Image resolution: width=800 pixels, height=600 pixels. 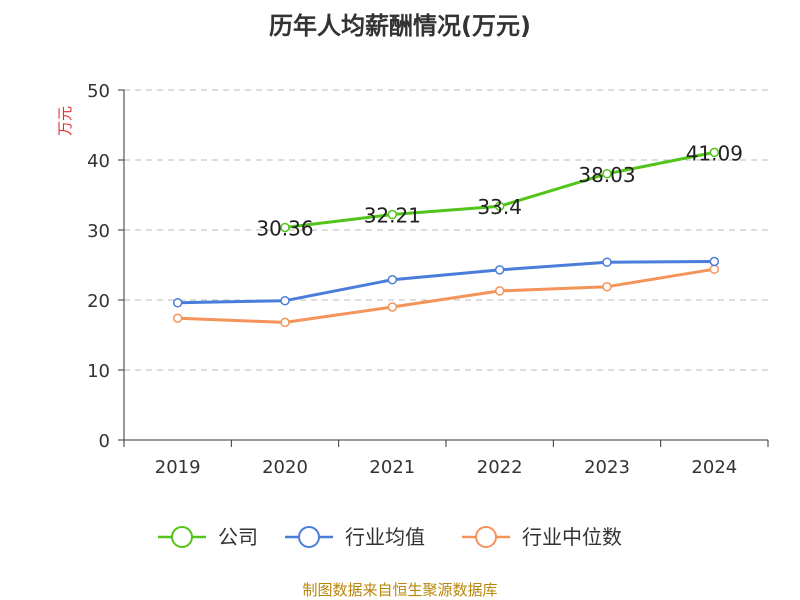 I want to click on legend: 公司 行业均值 行业中位数, so click(x=390, y=537).